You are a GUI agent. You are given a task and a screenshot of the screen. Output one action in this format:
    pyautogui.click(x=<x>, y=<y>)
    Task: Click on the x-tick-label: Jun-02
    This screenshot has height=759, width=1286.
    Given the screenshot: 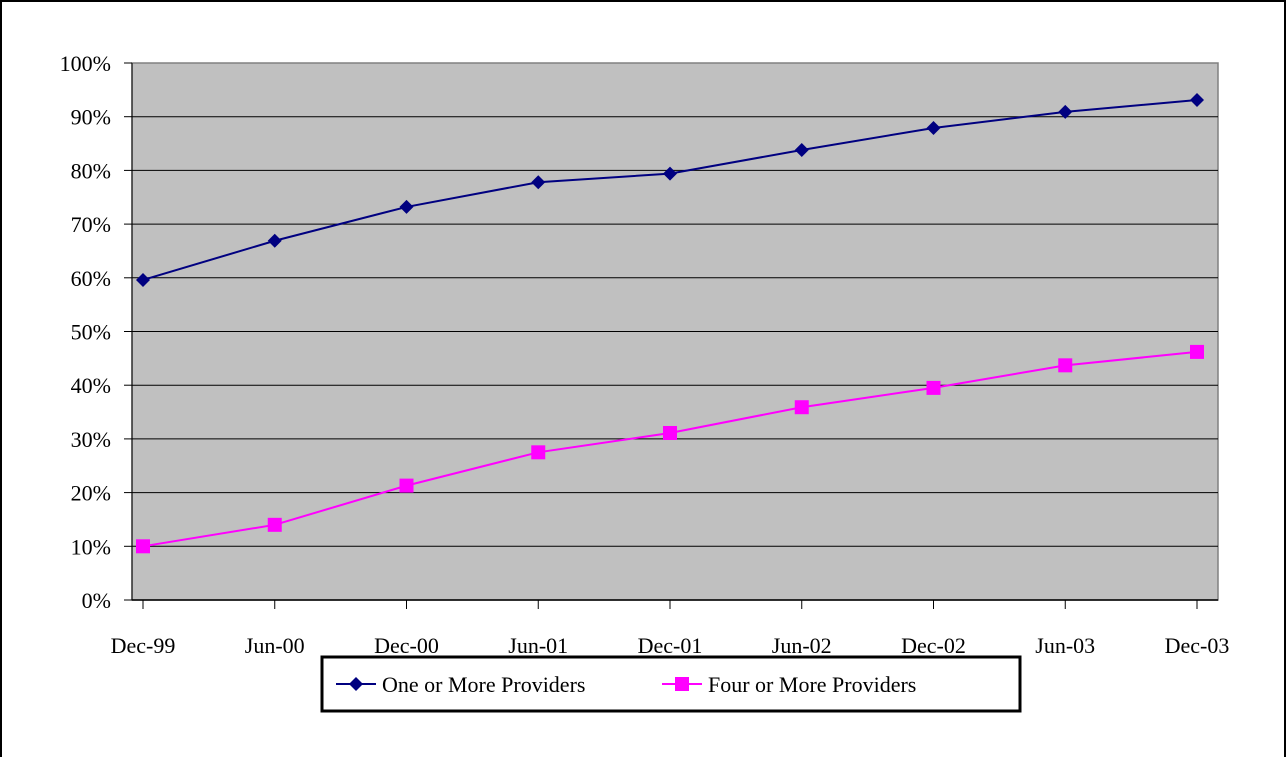 What is the action you would take?
    pyautogui.click(x=802, y=645)
    